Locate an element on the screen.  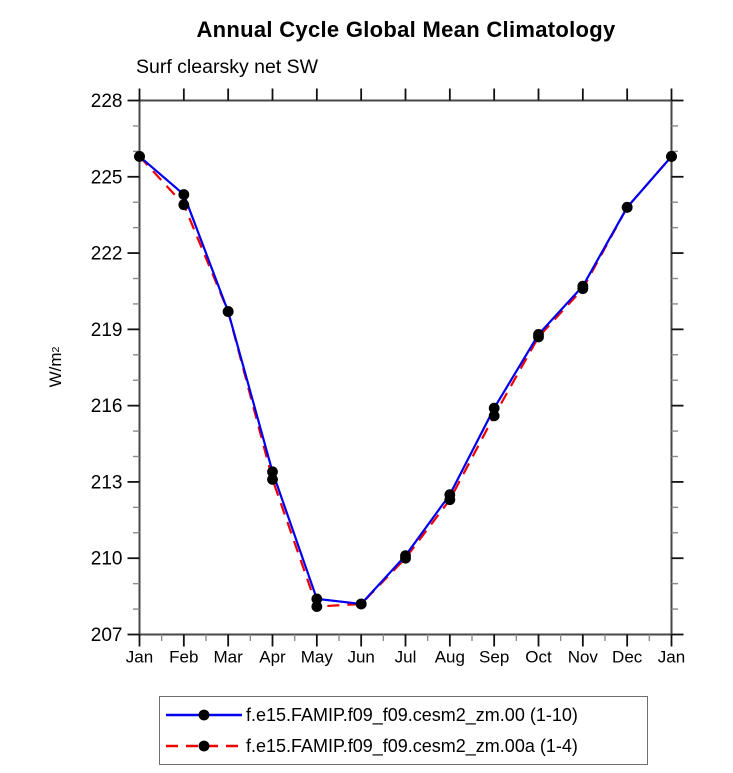
y-tick-label: 213 is located at coordinates (107, 482).